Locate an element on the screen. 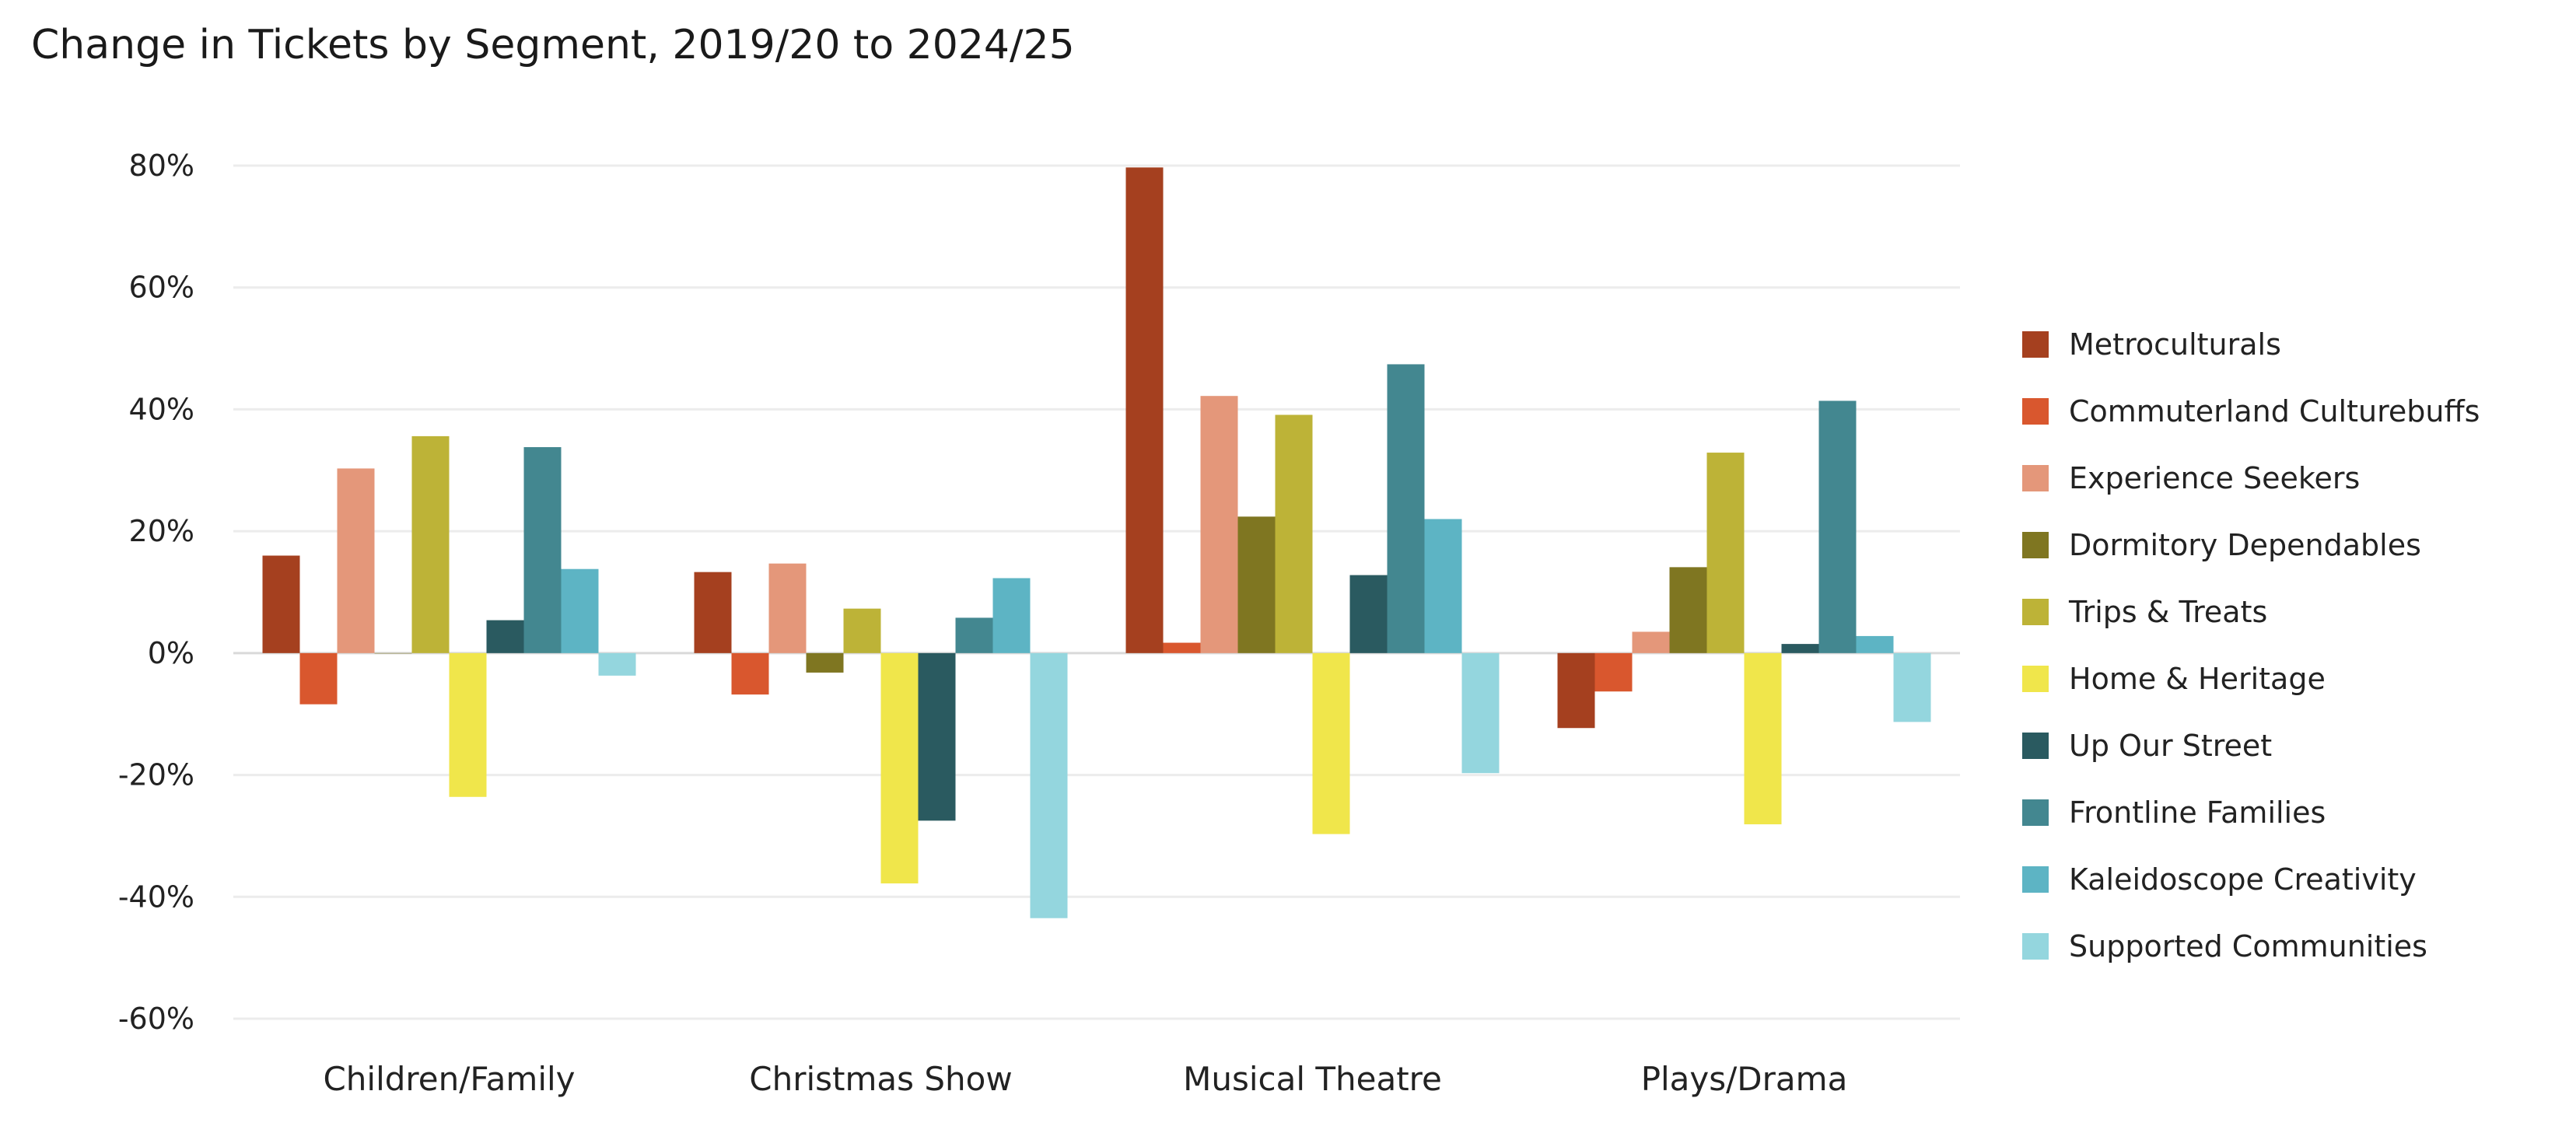  y-tick-label: -60% is located at coordinates (156, 1019).